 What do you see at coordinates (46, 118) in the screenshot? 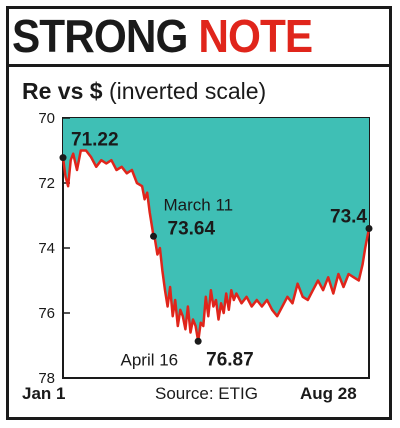
I see `y-tick-label: 70` at bounding box center [46, 118].